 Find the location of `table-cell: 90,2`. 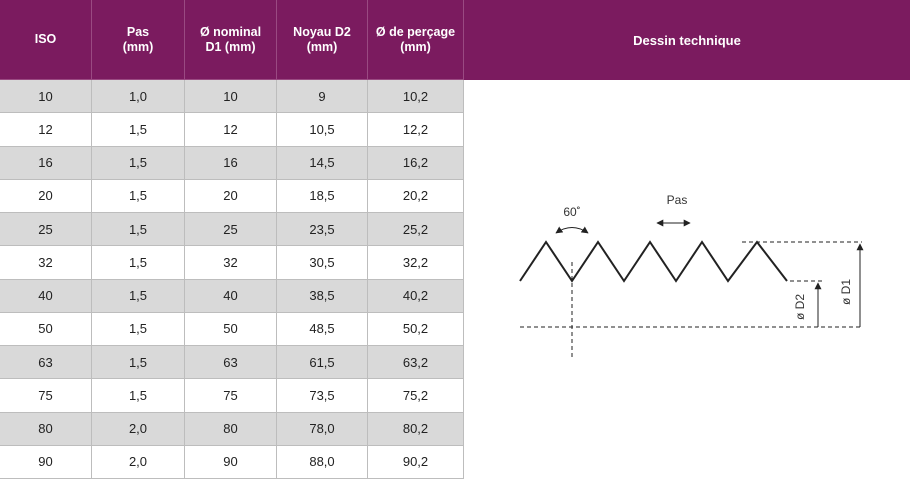

table-cell: 90,2 is located at coordinates (416, 462).